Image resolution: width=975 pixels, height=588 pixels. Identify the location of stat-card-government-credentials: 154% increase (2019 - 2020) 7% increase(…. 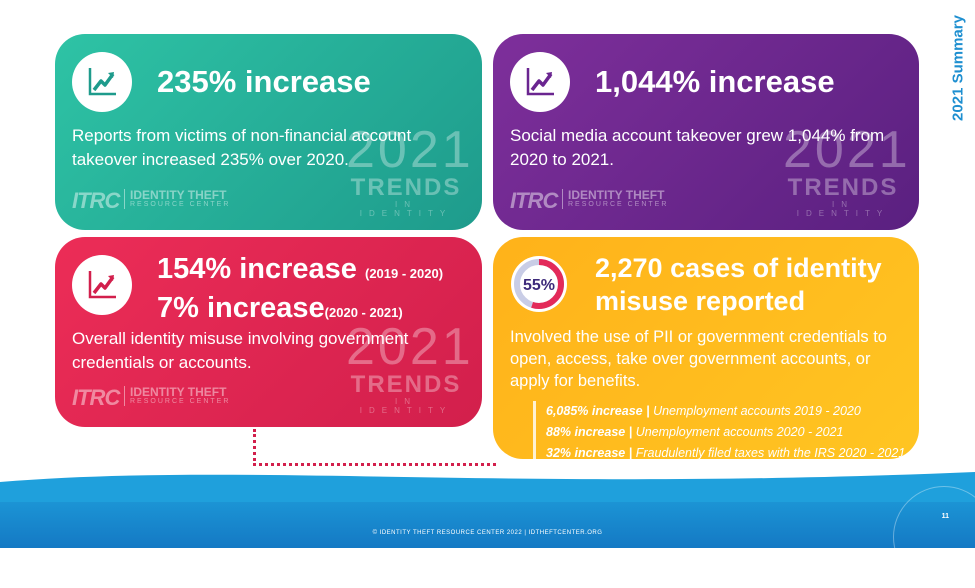
(268, 332).